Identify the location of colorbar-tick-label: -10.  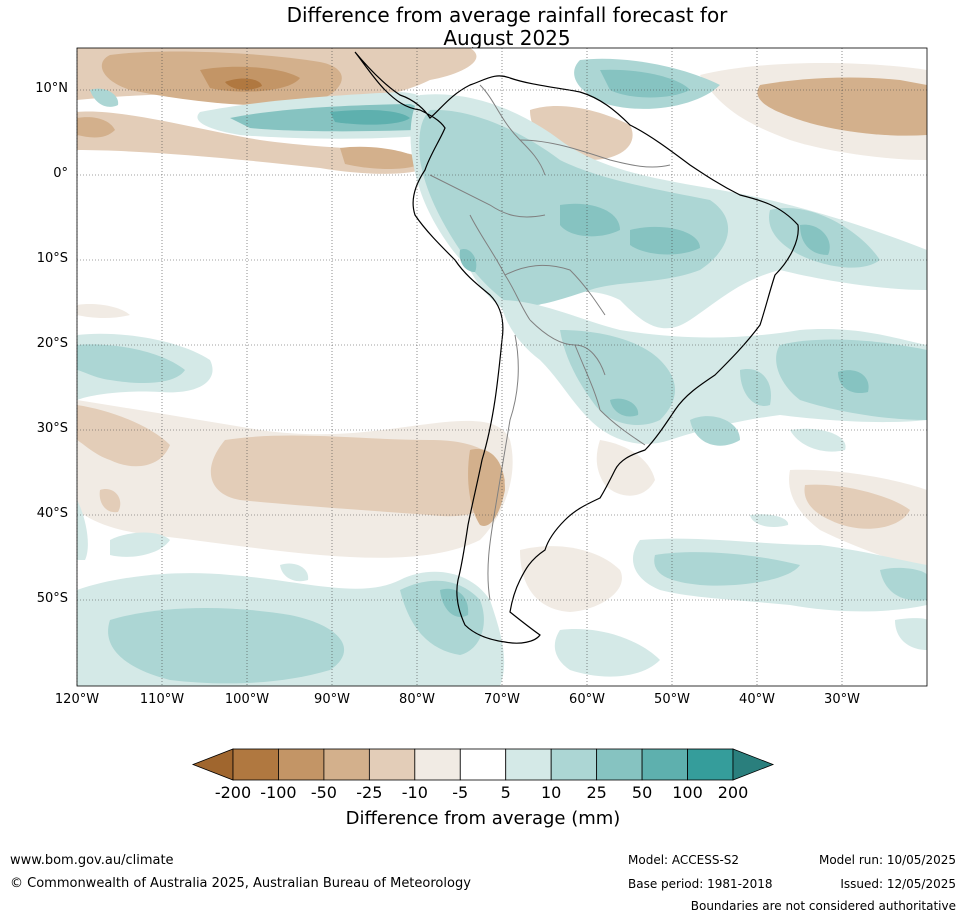
(414, 792).